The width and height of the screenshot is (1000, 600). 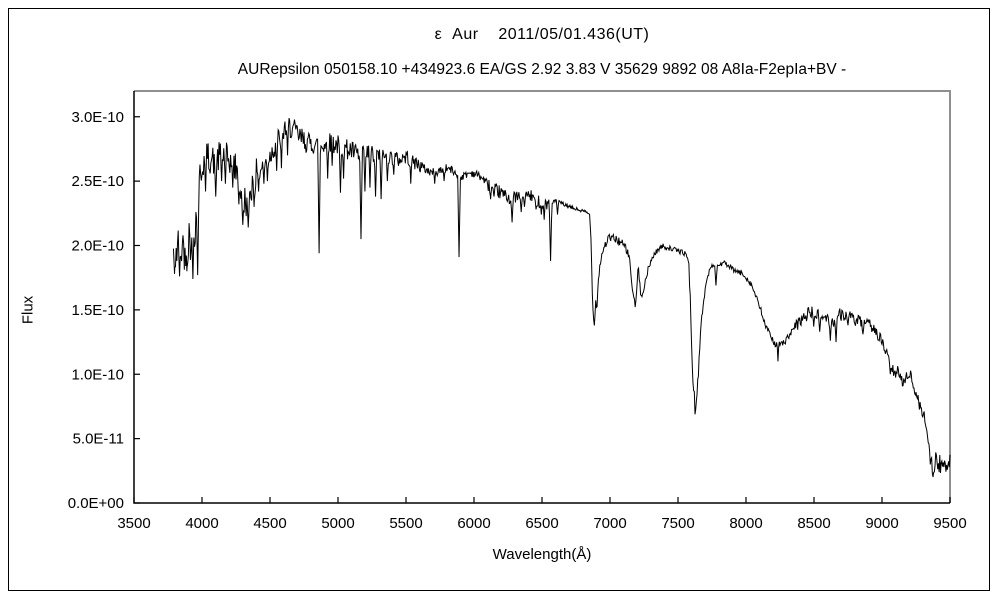 I want to click on x-tick-label: 6500, so click(x=541, y=523).